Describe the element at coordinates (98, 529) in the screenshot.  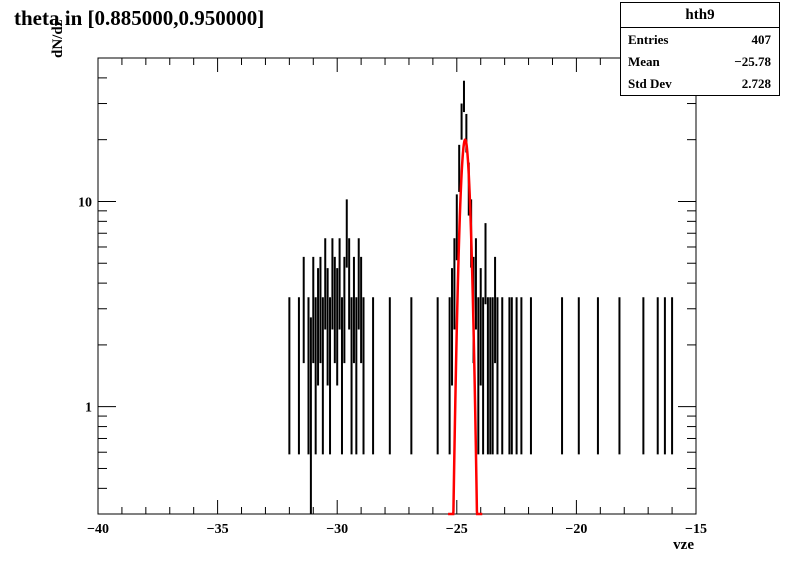
I see `x-tick-label: −40` at that location.